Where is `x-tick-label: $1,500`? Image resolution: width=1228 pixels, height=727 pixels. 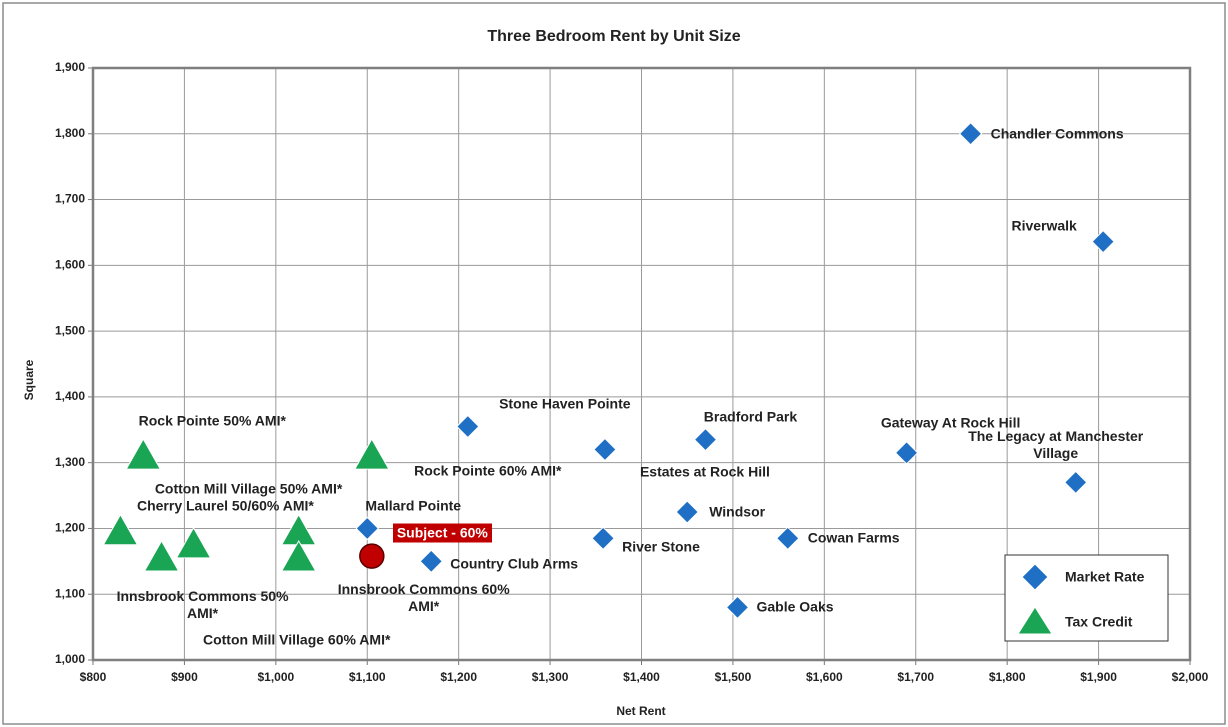
x-tick-label: $1,500 is located at coordinates (733, 677).